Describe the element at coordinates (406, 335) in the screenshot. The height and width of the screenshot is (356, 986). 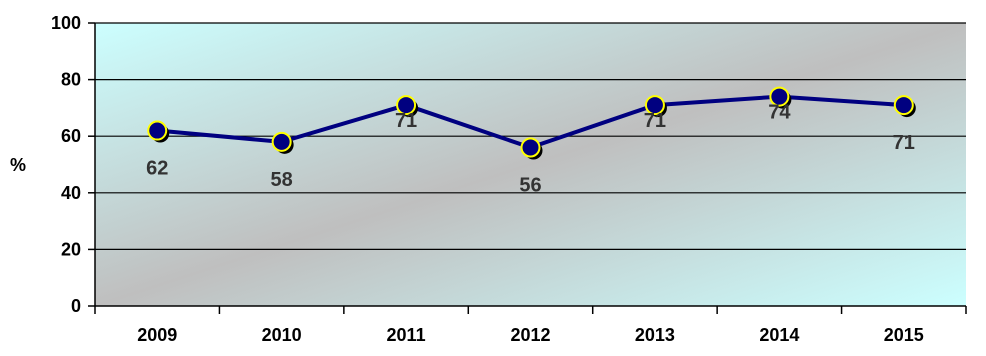
I see `x-tick-label-2011: 2011` at that location.